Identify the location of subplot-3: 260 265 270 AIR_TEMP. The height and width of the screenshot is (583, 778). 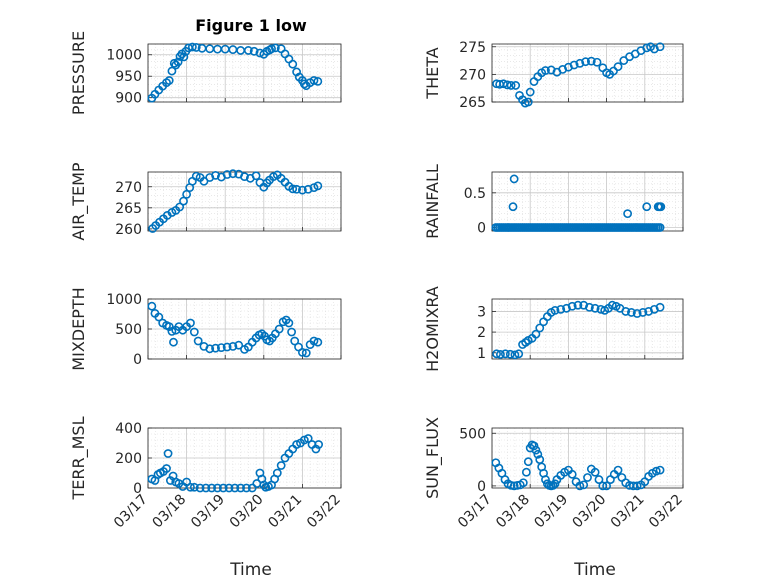
(205, 201).